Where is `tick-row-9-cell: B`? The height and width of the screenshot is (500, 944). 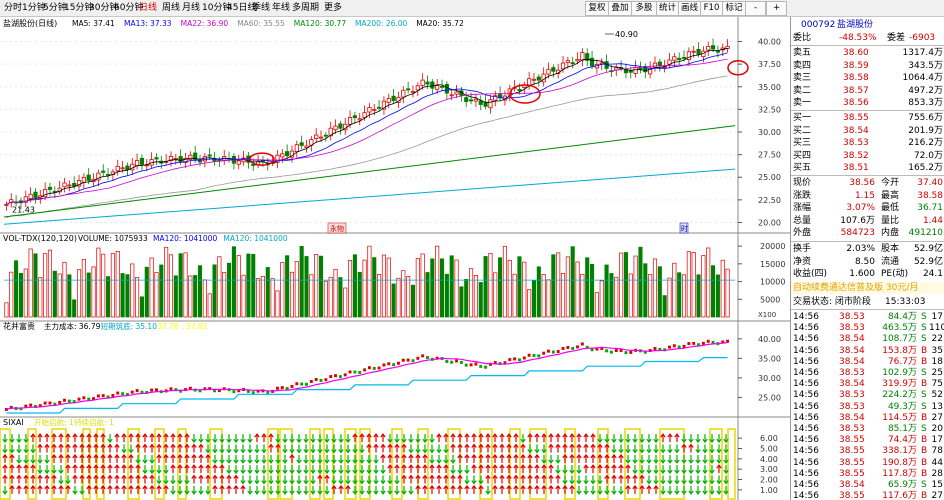
tick-row-9-cell: B is located at coordinates (924, 417).